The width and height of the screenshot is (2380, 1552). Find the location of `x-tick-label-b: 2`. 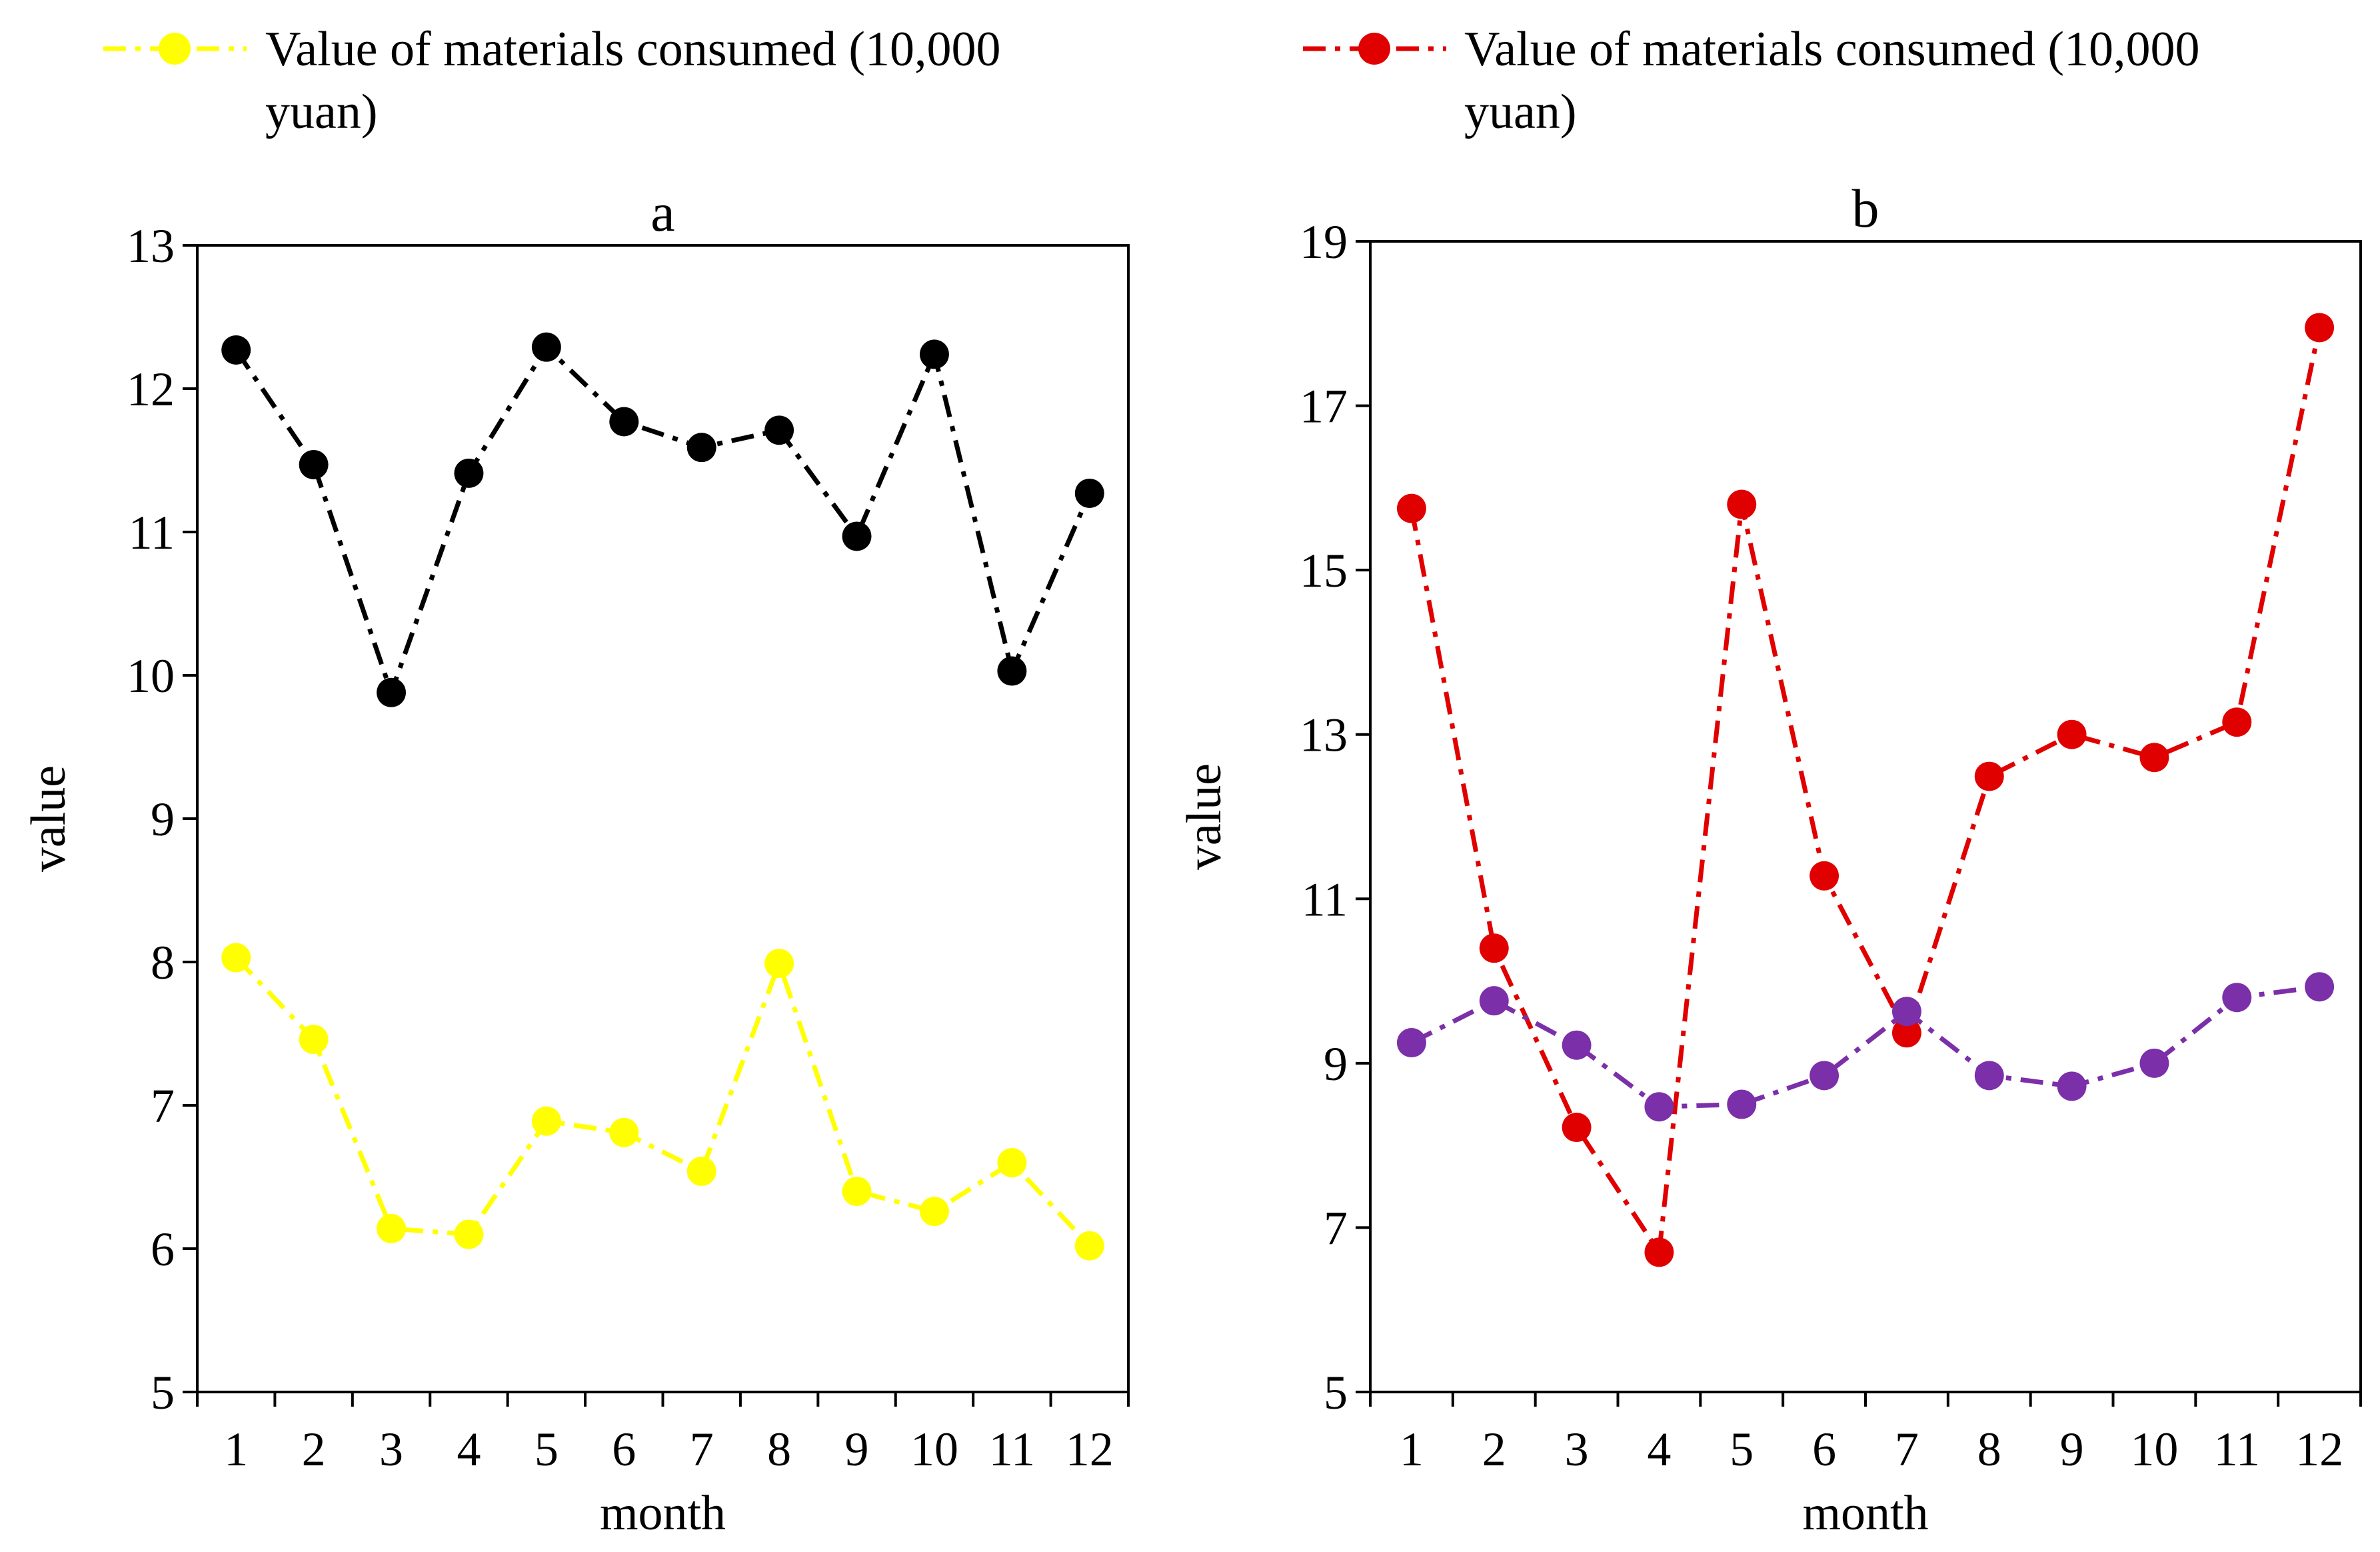

x-tick-label-b: 2 is located at coordinates (1494, 1449).